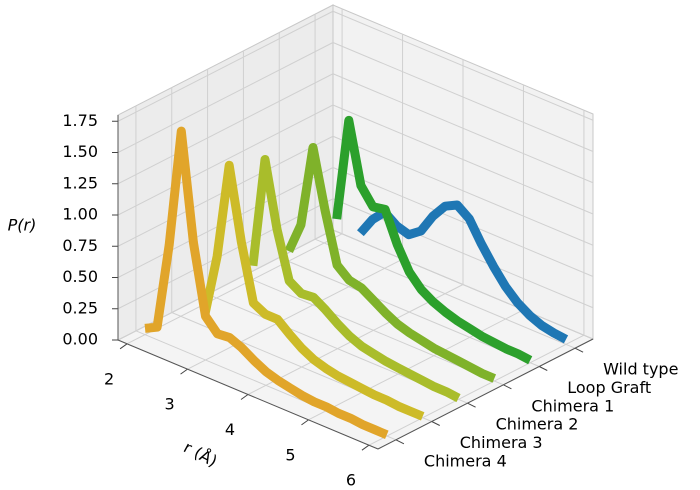 The width and height of the screenshot is (700, 490). What do you see at coordinates (572, 405) in the screenshot?
I see `category-tick-label: Chimera 1` at bounding box center [572, 405].